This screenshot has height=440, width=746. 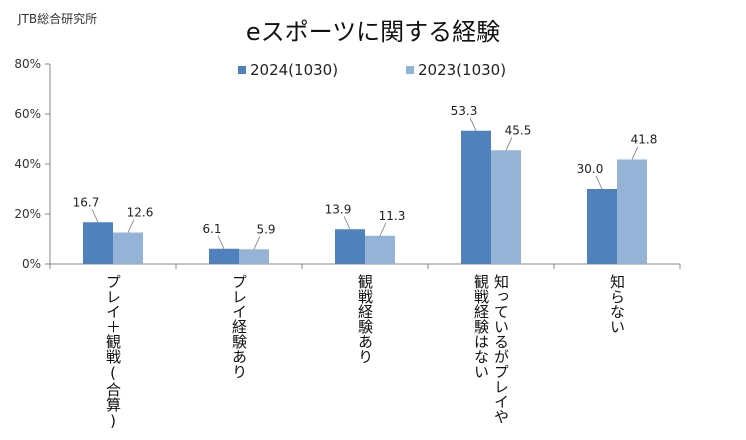 What do you see at coordinates (58, 19) in the screenshot?
I see `source-label: JTB総合研究所` at bounding box center [58, 19].